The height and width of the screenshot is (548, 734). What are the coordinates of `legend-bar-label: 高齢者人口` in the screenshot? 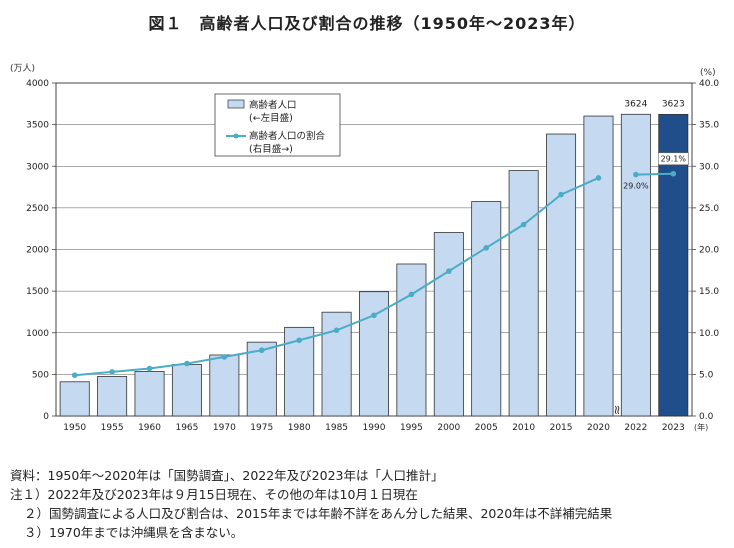 It's located at (273, 105).